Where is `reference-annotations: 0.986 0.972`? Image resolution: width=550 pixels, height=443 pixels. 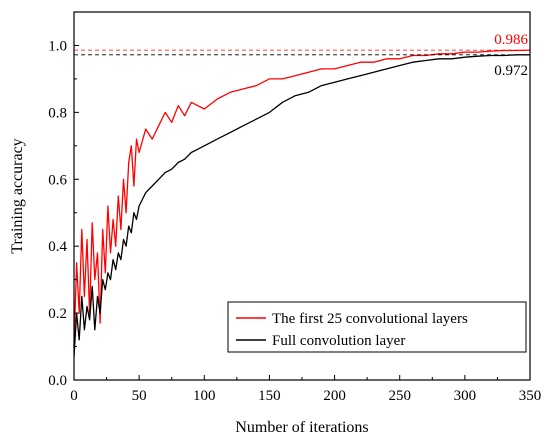 reference-annotations: 0.986 0.972 is located at coordinates (511, 55).